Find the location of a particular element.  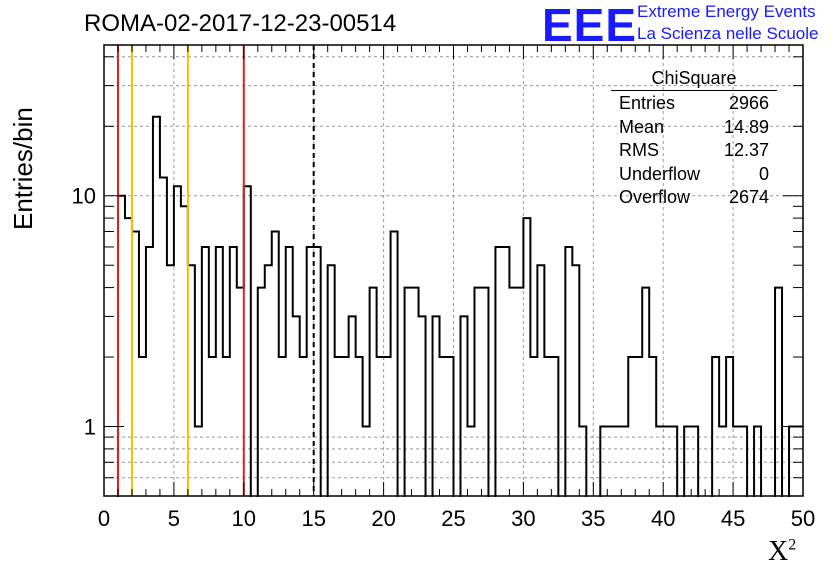

x-axis-label: X2 is located at coordinates (782, 552).